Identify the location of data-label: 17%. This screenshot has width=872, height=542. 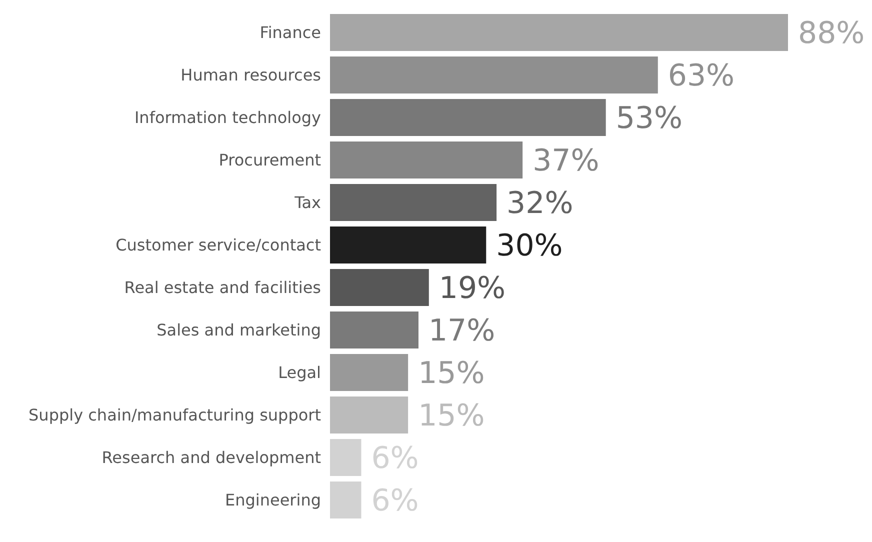
(462, 331).